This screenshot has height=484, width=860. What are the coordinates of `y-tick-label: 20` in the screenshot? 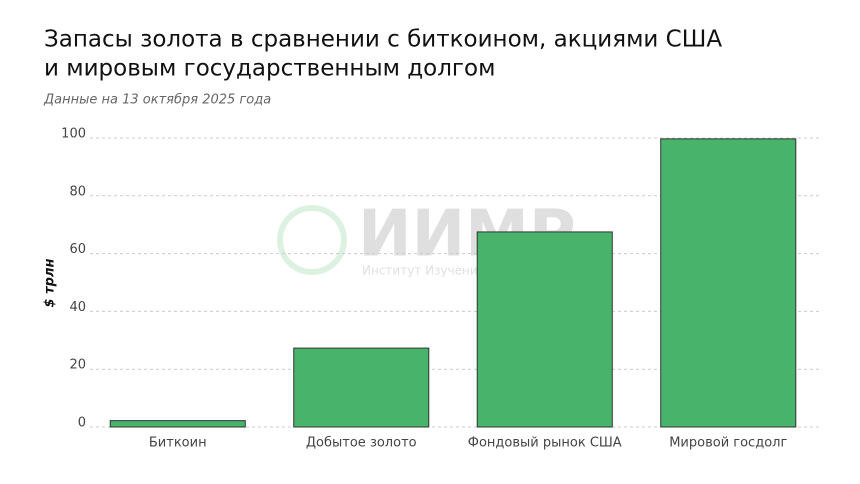 It's located at (77, 365).